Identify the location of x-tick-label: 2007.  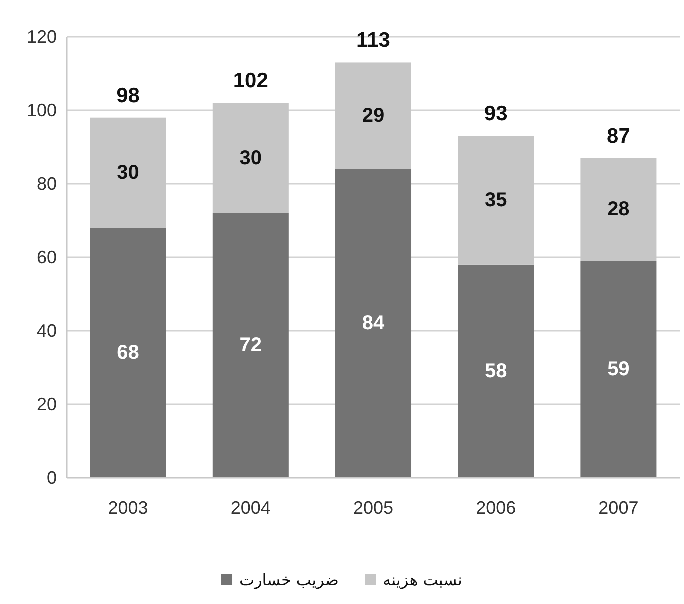
(618, 508).